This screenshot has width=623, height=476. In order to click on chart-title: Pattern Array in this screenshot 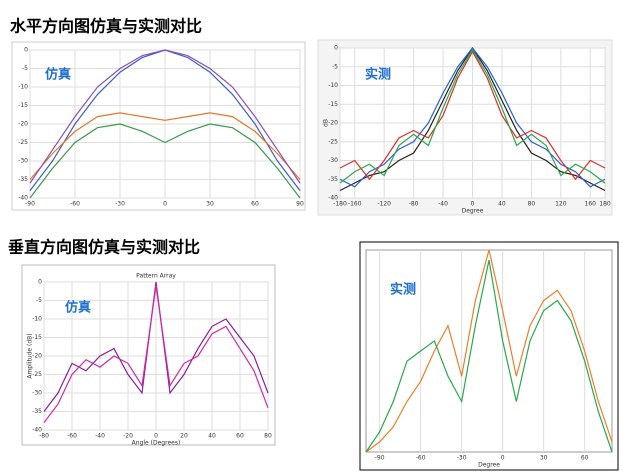, I will do `click(156, 276)`.